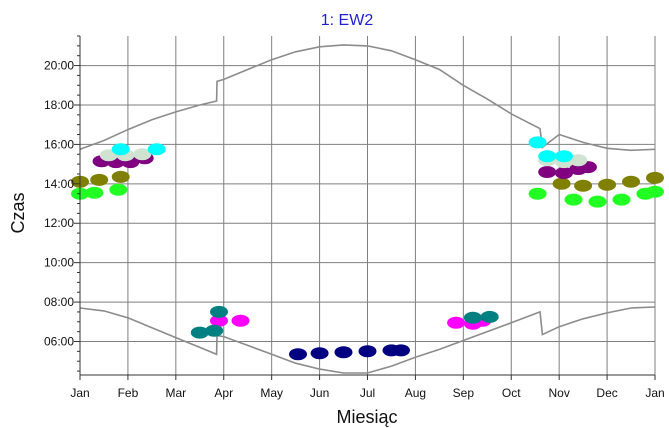  I want to click on y-tick-label: 12:00, so click(59, 223).